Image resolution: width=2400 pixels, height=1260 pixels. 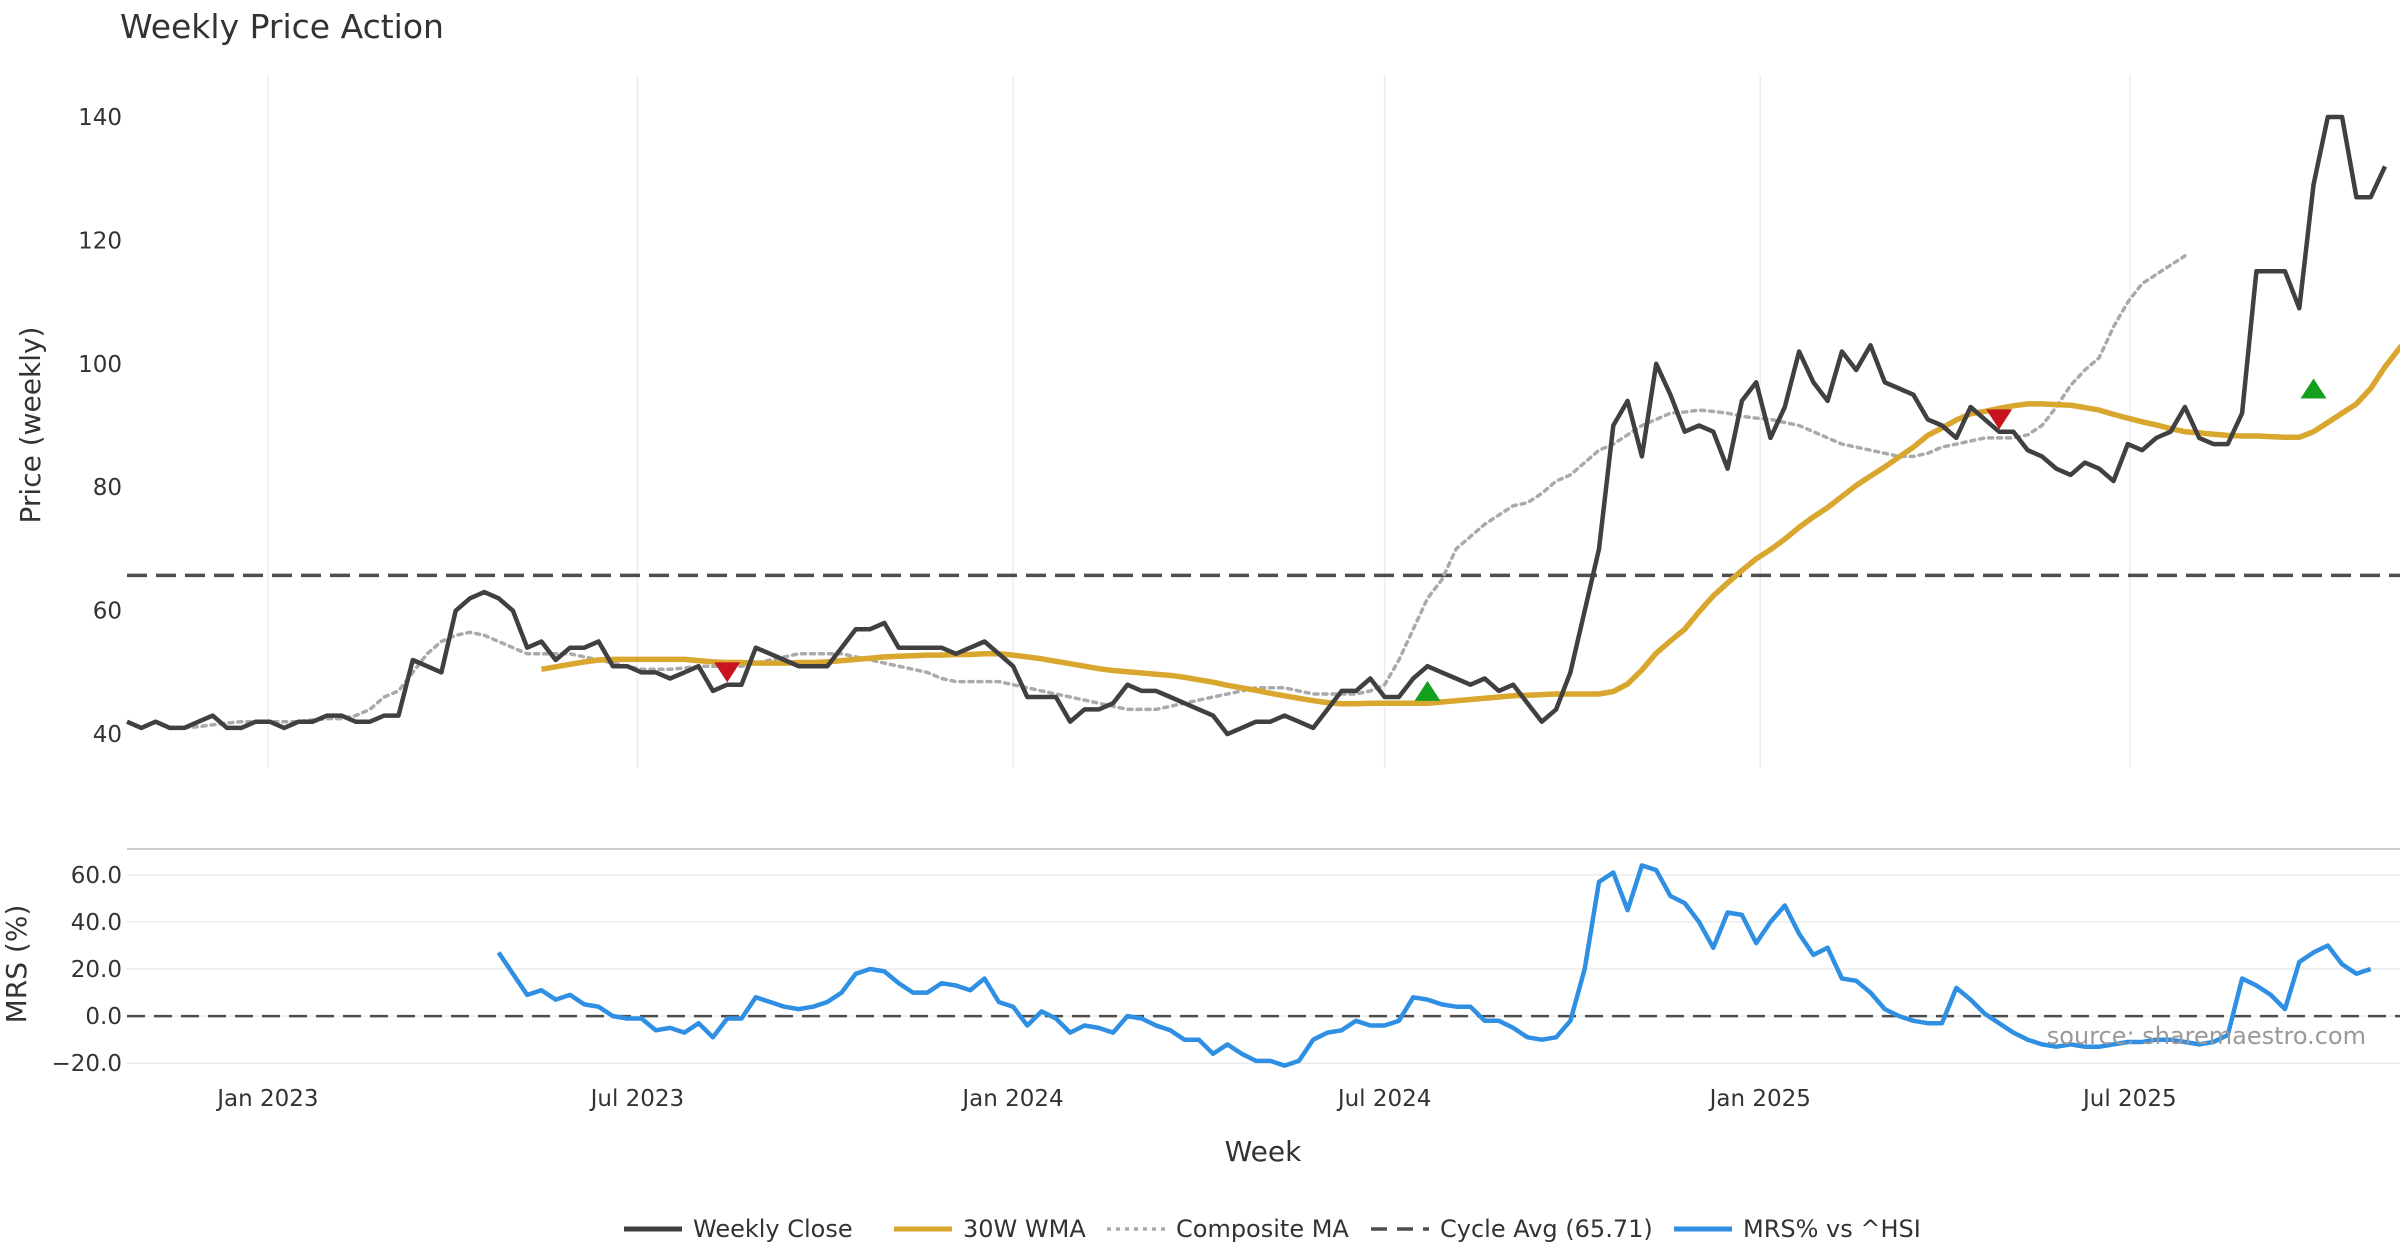 What do you see at coordinates (16, 964) in the screenshot?
I see `mrs-y-axis-title: MRS (%)` at bounding box center [16, 964].